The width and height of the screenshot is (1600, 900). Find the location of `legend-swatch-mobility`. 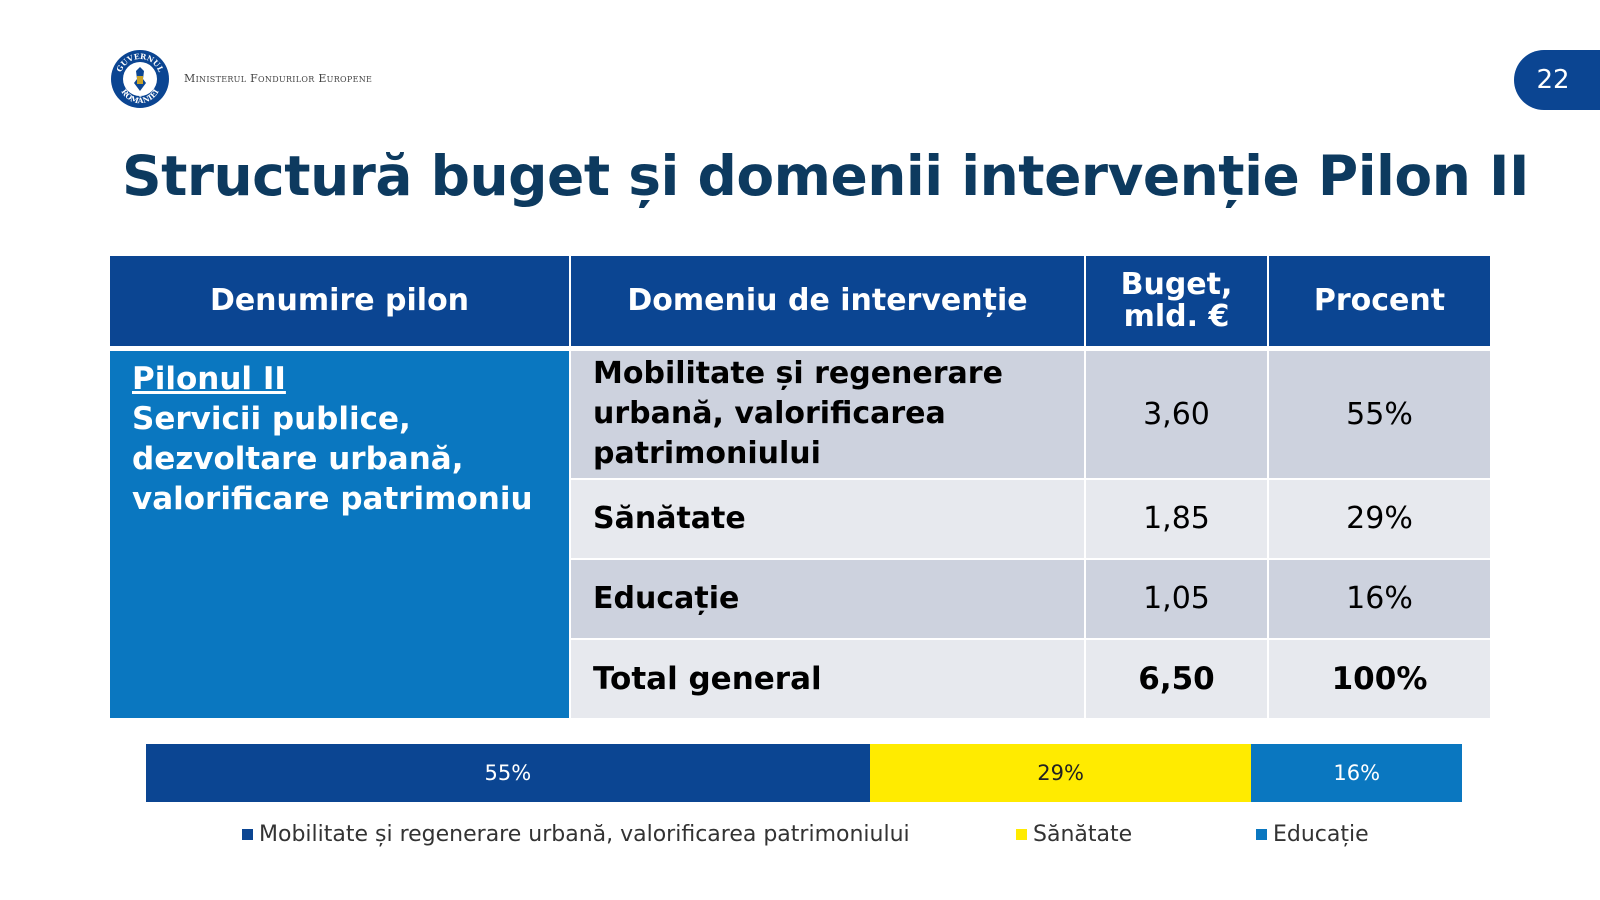

legend-swatch-mobility is located at coordinates (247, 834).